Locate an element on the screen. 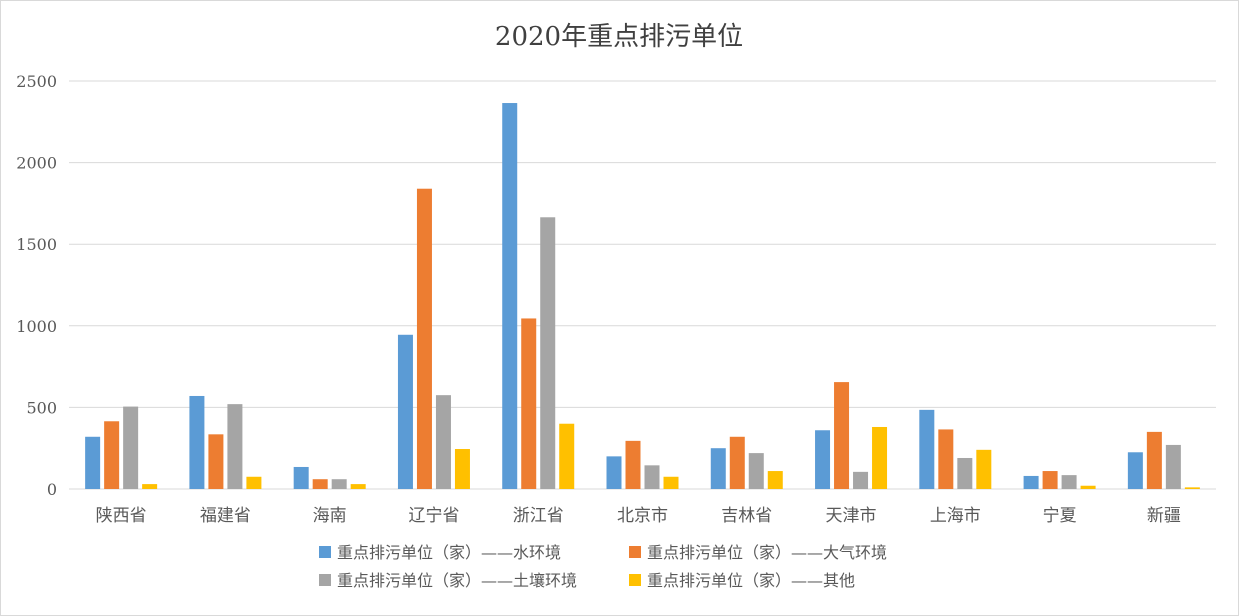  bar-4-辽宁省 is located at coordinates (462, 469).